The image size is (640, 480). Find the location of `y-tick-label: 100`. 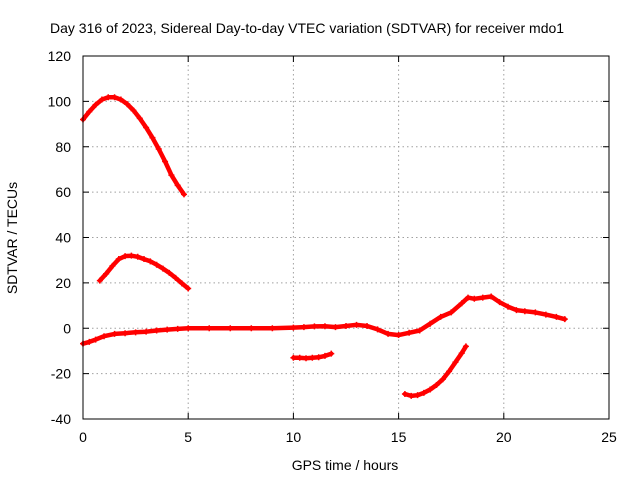

y-tick-label: 100 is located at coordinates (60, 101).